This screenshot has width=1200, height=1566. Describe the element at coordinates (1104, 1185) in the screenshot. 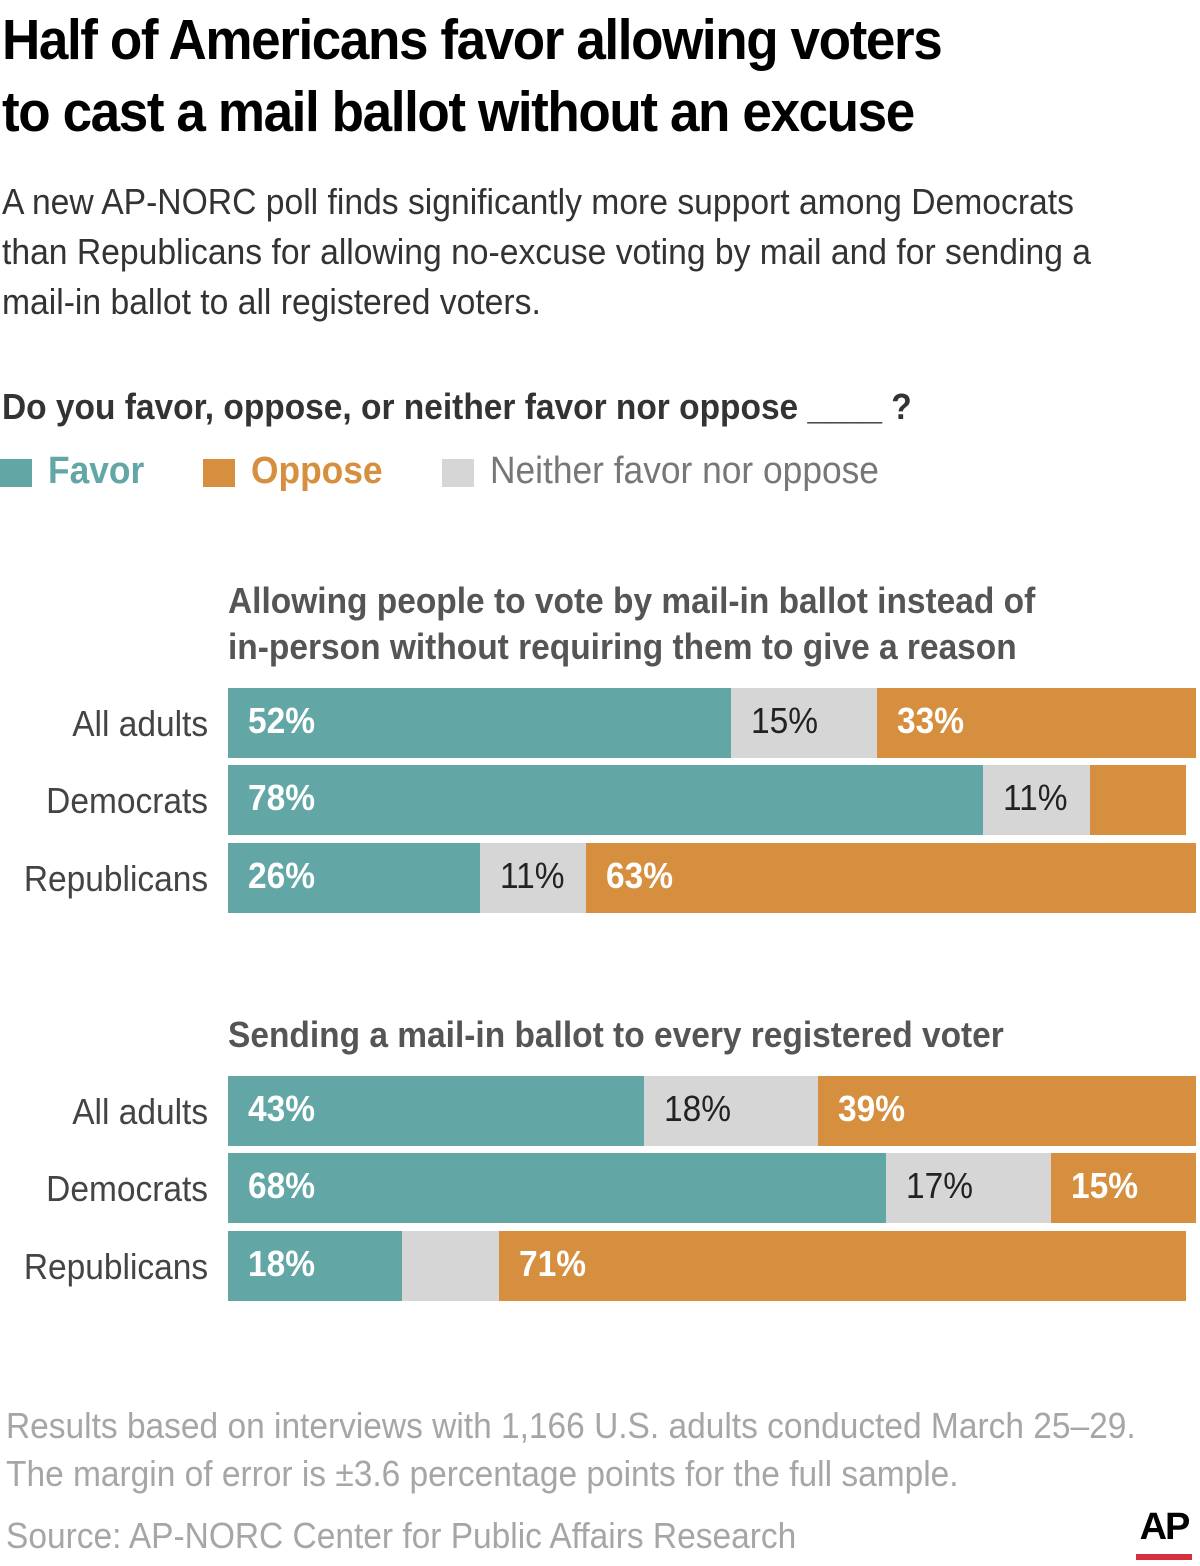

I see `panel-2-bar-democrats-value-label-oppose: 15%` at that location.